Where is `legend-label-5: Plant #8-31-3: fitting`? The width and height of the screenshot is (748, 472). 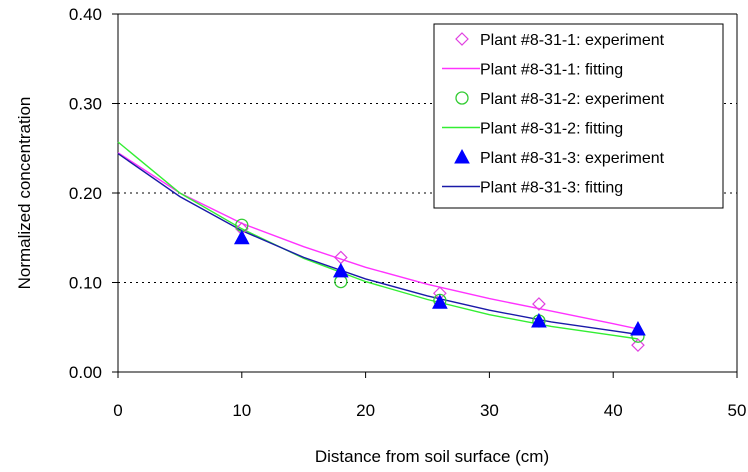
legend-label-5: Plant #8-31-3: fitting is located at coordinates (551, 188).